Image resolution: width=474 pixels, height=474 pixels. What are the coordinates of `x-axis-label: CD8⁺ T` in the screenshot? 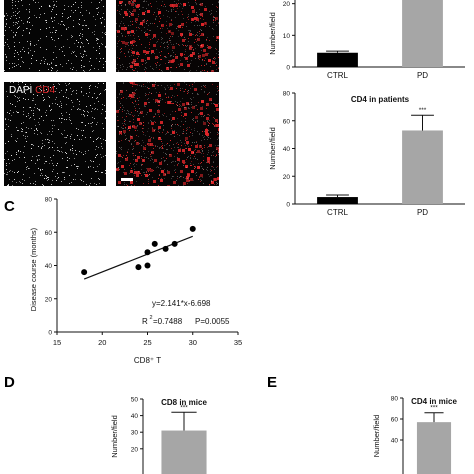 It's located at (147, 360).